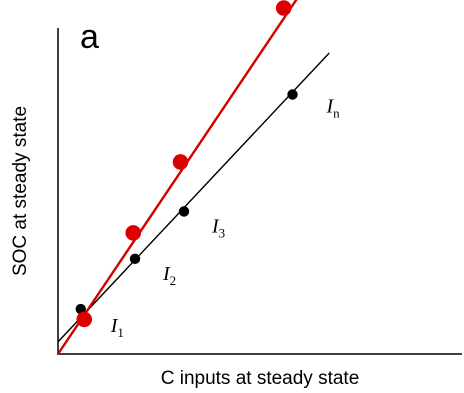 Image resolution: width=464 pixels, height=393 pixels. Describe the element at coordinates (260, 378) in the screenshot. I see `x-axis-title: C inputs at steady state` at that location.